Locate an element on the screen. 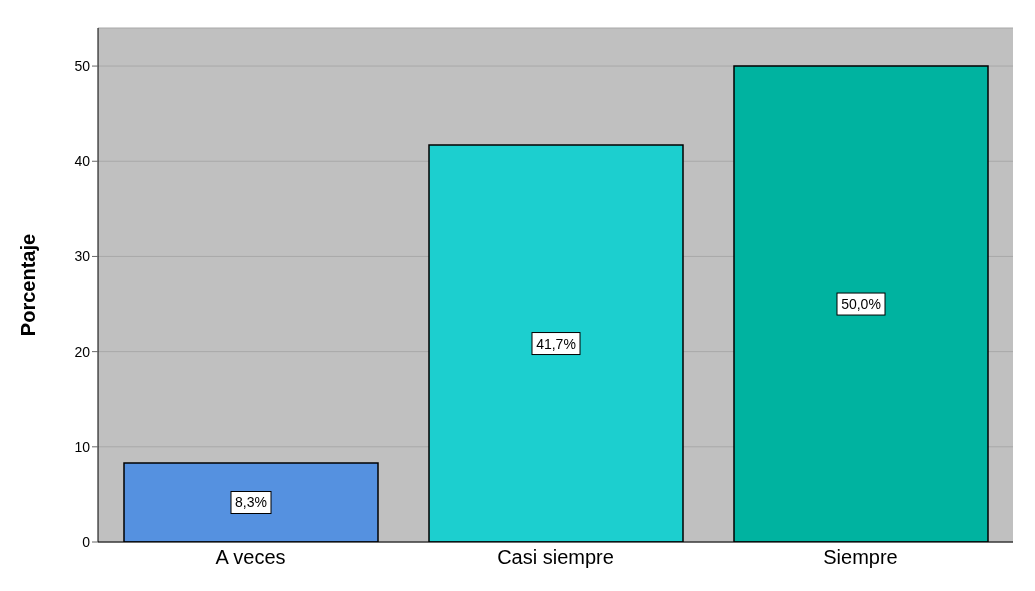  y-tick-label: 0 is located at coordinates (86, 541).